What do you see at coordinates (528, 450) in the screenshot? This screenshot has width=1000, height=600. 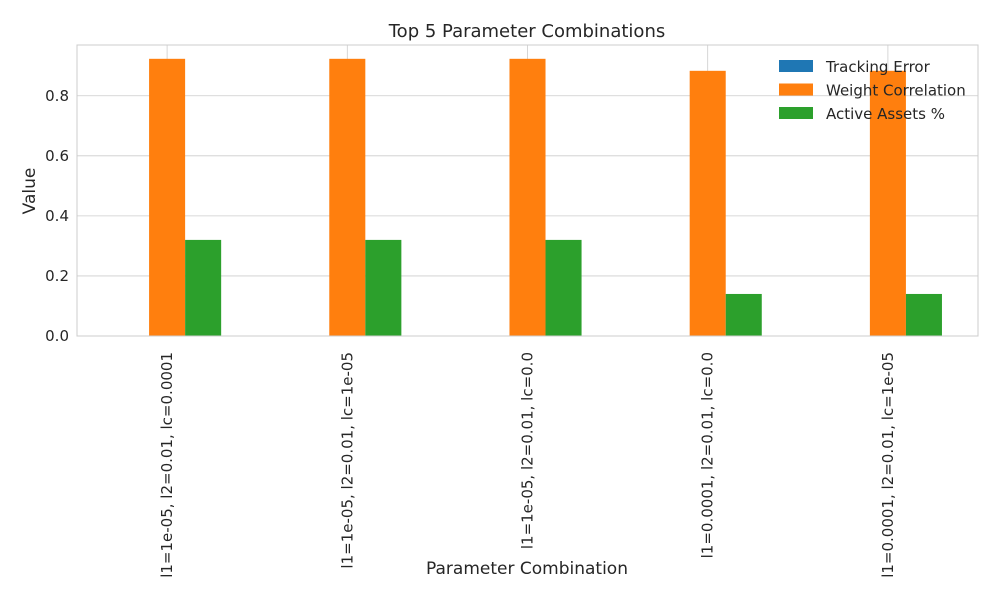 I see `x-tick-label: l1=1e-05, l2=0.01, lc=0.0` at bounding box center [528, 450].